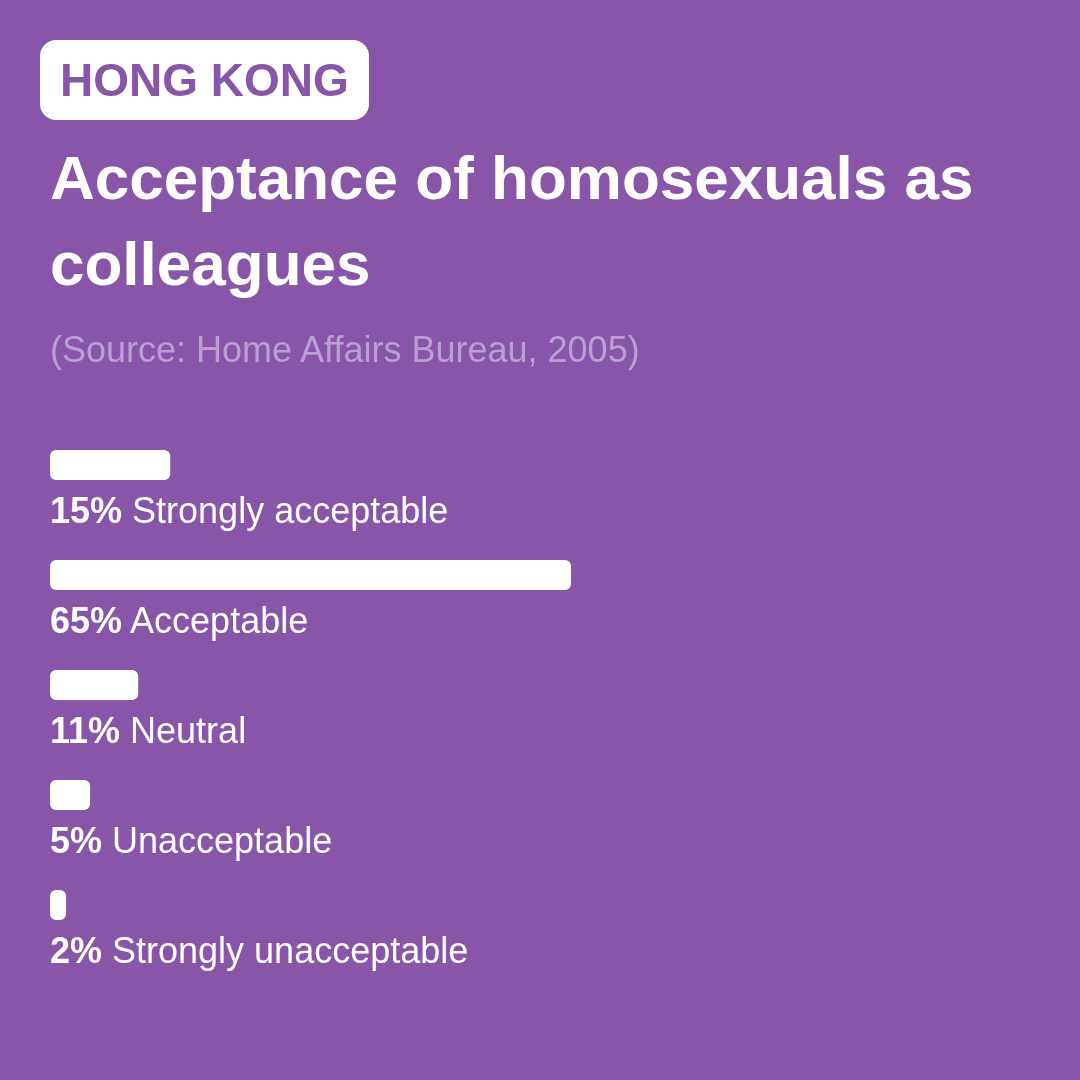  What do you see at coordinates (285, 510) in the screenshot?
I see `y-tick-label: Strongly acceptable` at bounding box center [285, 510].